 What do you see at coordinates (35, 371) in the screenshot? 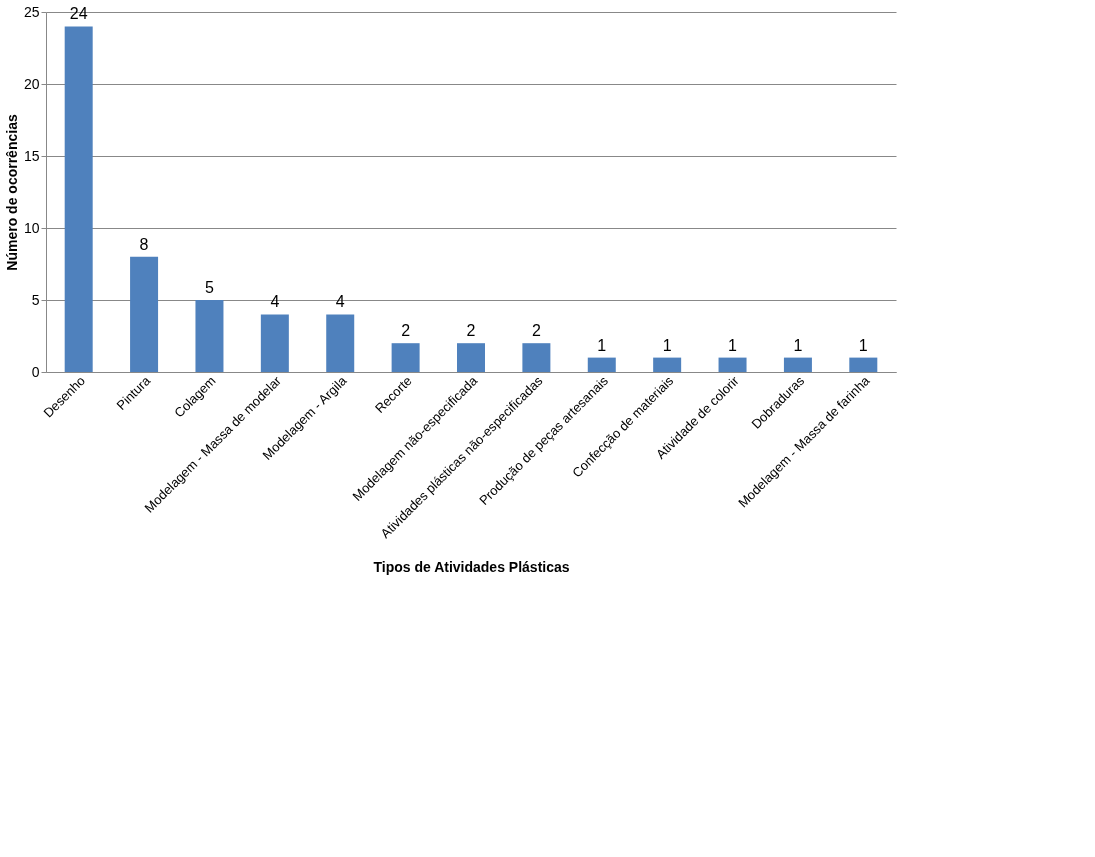
I see `y-tick-label: 0` at bounding box center [35, 371].